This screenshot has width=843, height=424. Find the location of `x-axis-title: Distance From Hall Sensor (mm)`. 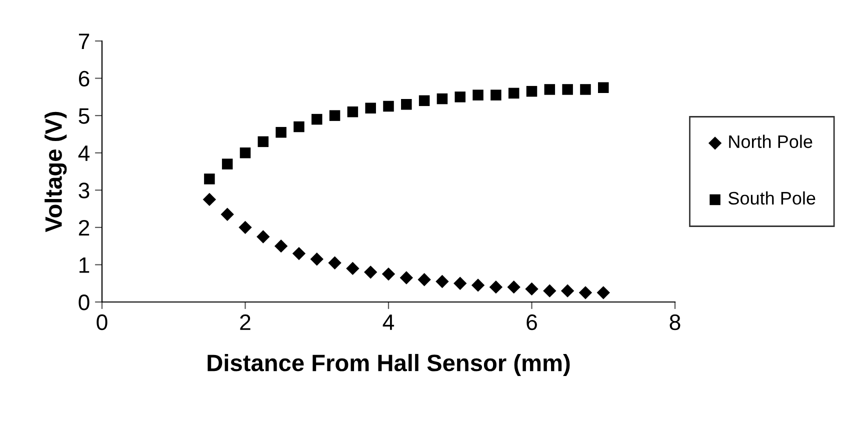

x-axis-title: Distance From Hall Sensor (mm) is located at coordinates (389, 365).